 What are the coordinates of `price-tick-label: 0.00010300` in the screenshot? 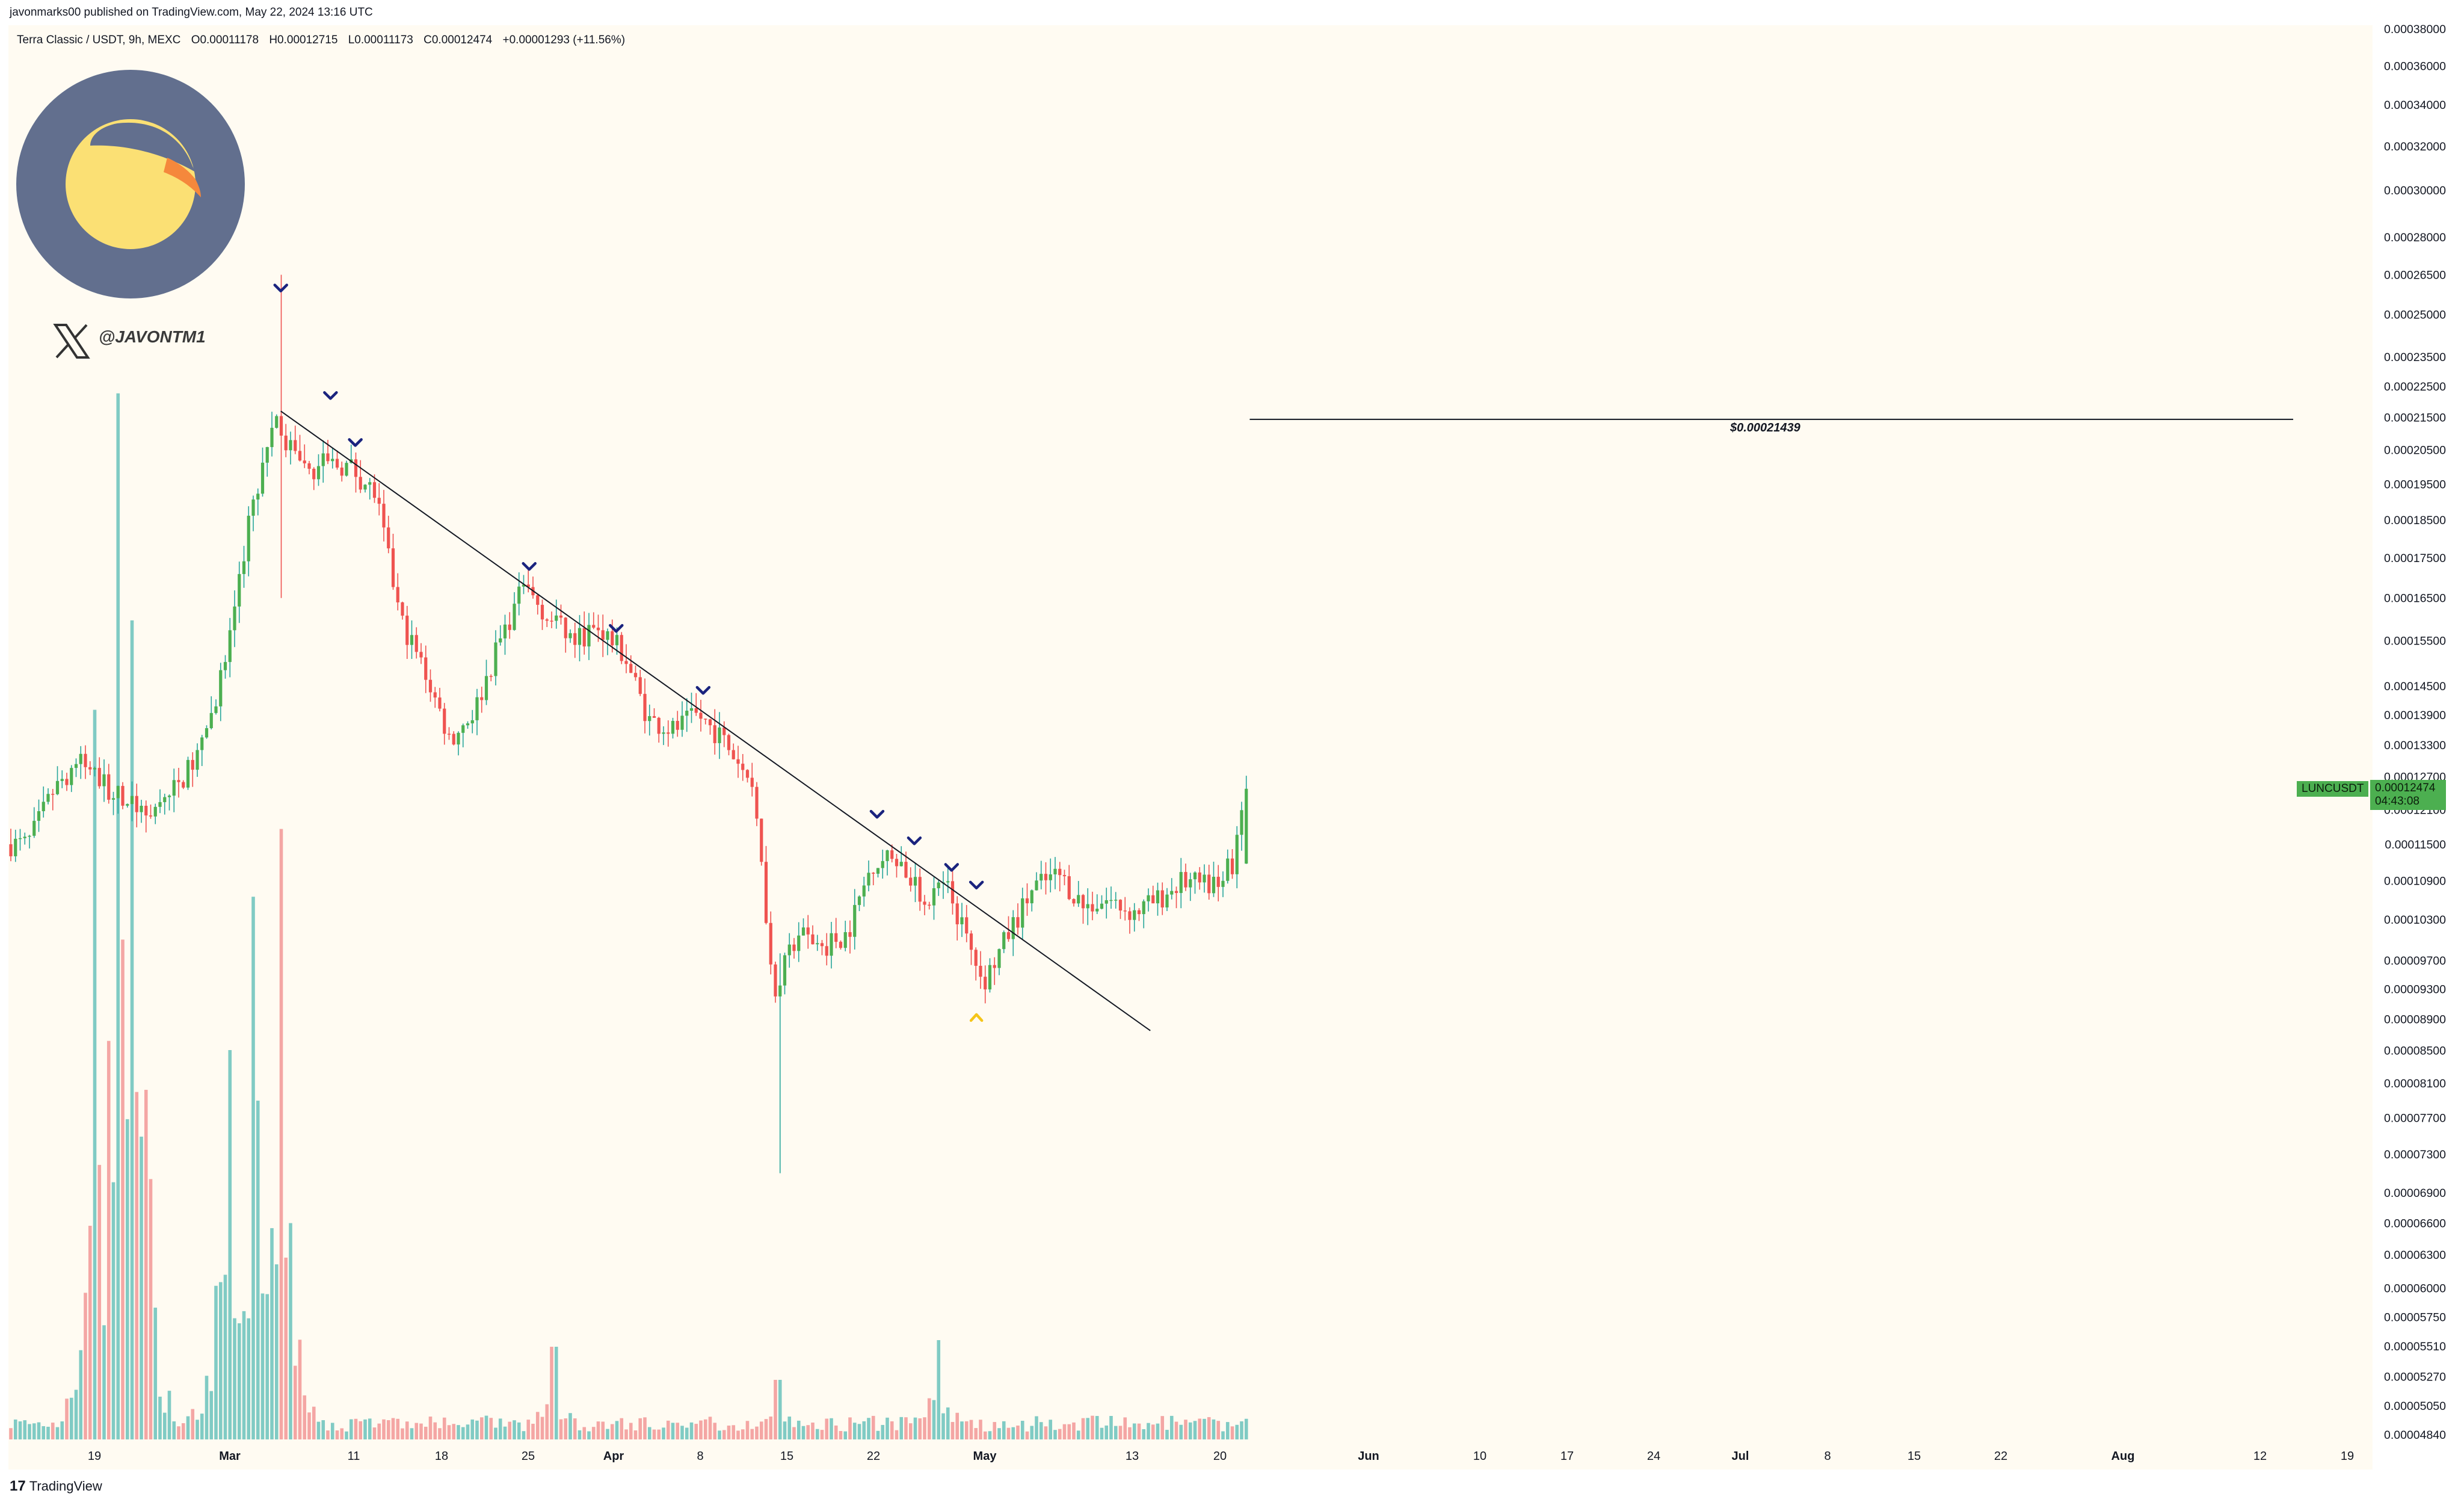 It's located at (2415, 920).